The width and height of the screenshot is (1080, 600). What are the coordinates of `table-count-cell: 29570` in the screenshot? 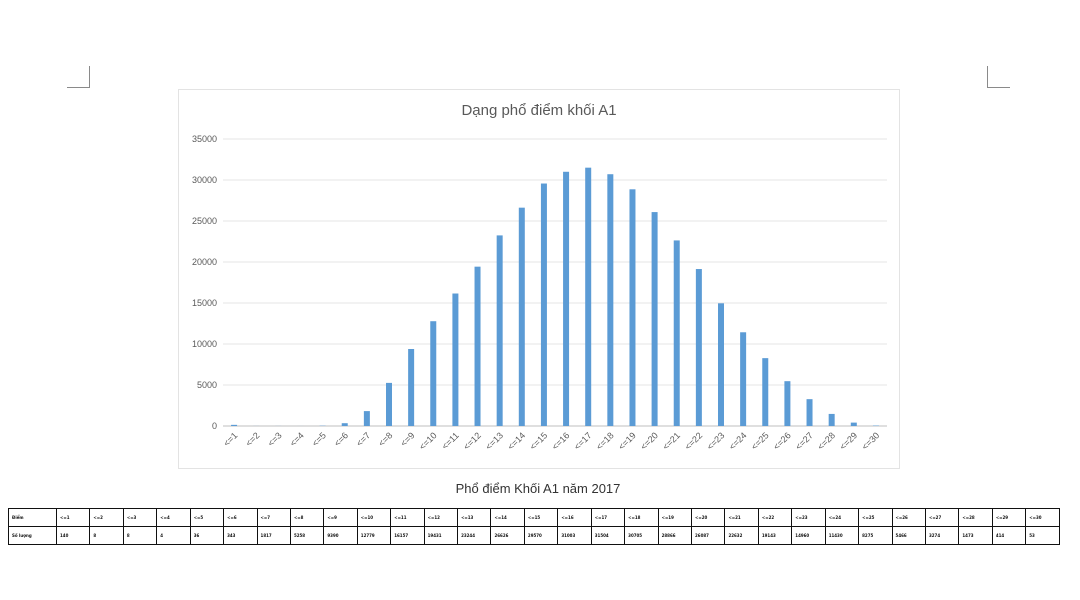 It's located at (541, 535).